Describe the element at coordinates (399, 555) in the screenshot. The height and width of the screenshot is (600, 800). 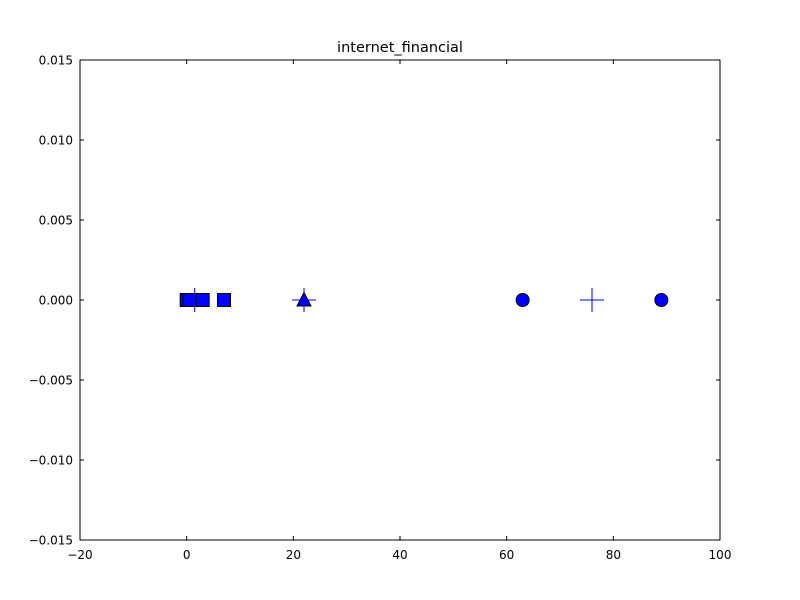
I see `x-tick-label: 40` at that location.